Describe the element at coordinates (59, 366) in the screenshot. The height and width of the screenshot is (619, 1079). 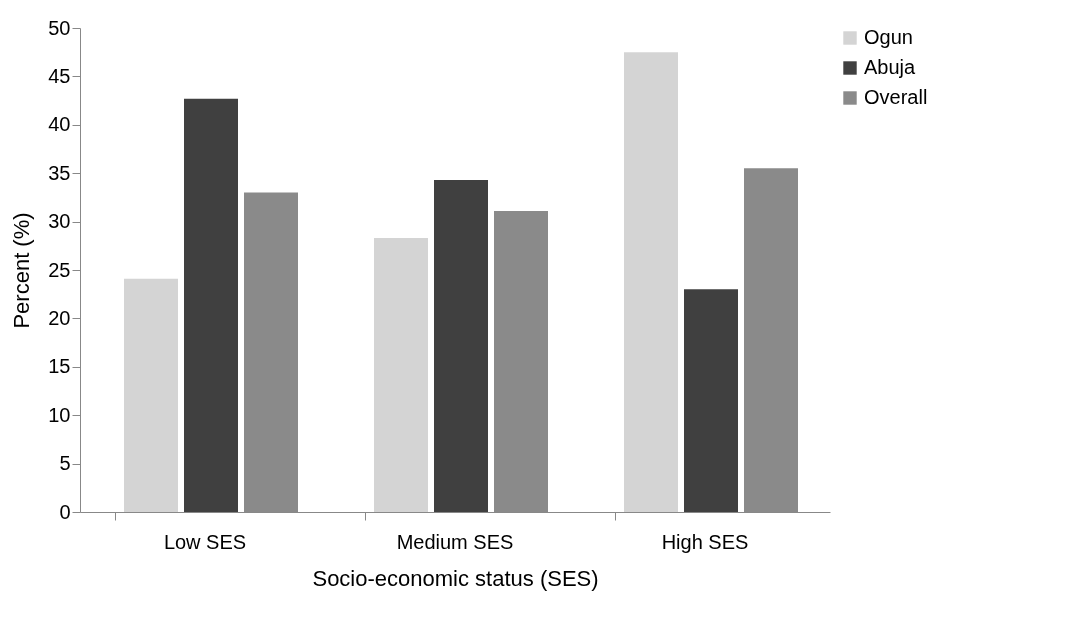
I see `y-tick-label: 15` at that location.